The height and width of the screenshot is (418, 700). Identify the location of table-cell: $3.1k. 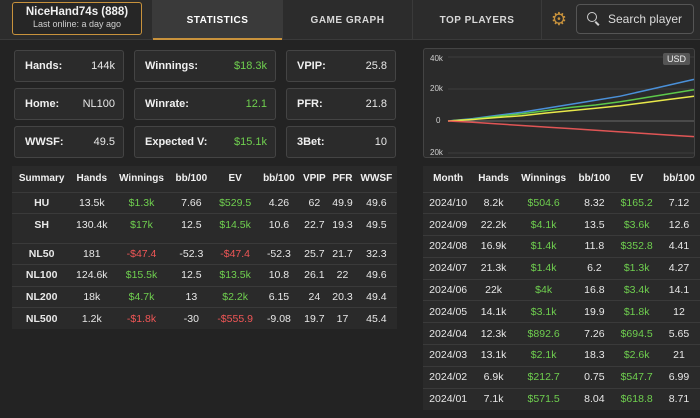
(543, 311).